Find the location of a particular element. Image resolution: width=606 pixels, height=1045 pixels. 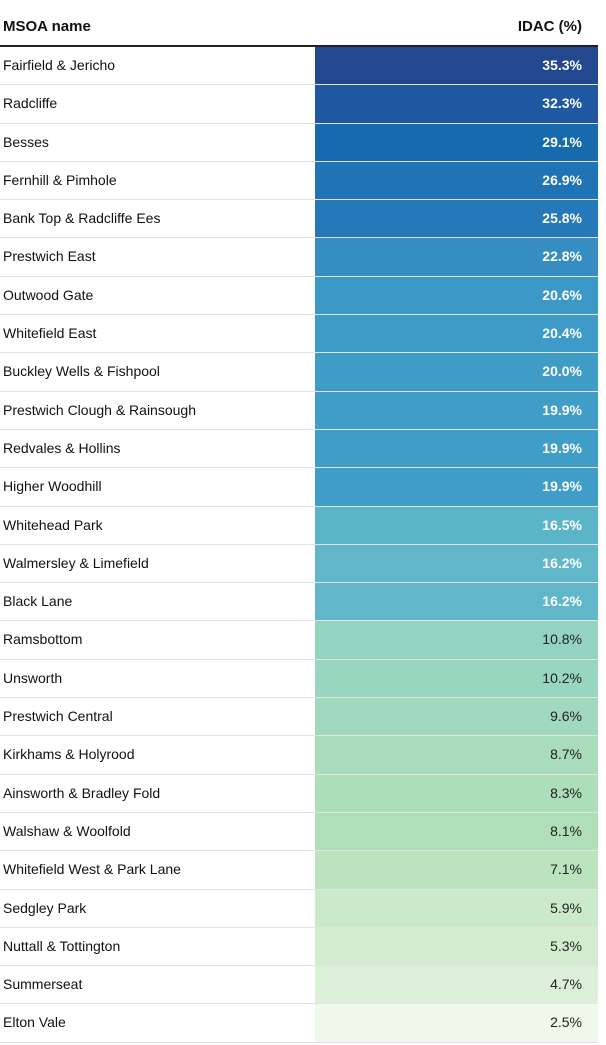

msoa-name-cell: Outwood Gate is located at coordinates (48, 294).